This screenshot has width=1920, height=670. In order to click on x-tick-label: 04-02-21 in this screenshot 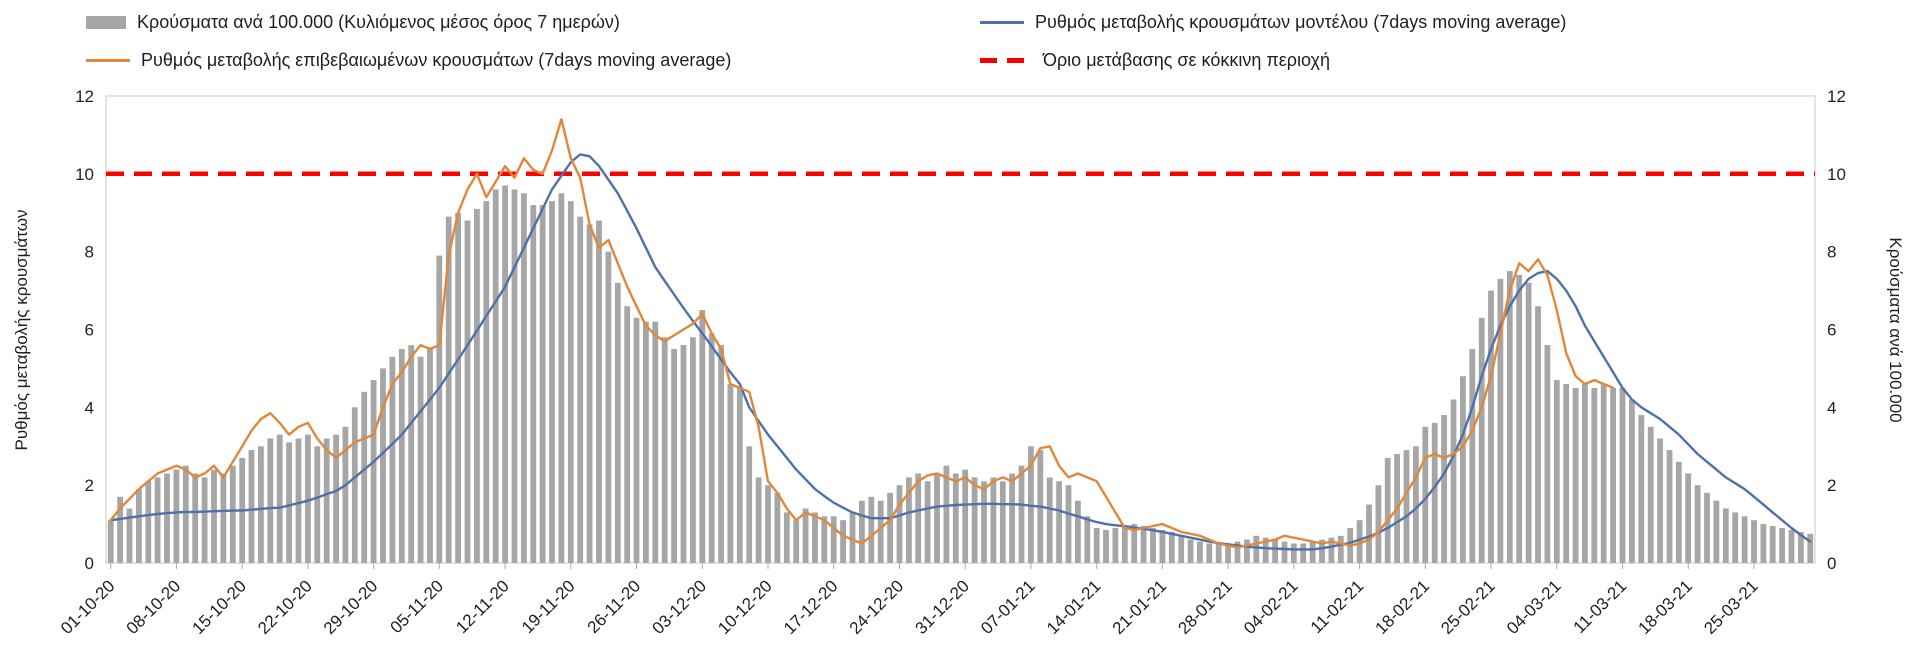, I will do `click(1271, 607)`.